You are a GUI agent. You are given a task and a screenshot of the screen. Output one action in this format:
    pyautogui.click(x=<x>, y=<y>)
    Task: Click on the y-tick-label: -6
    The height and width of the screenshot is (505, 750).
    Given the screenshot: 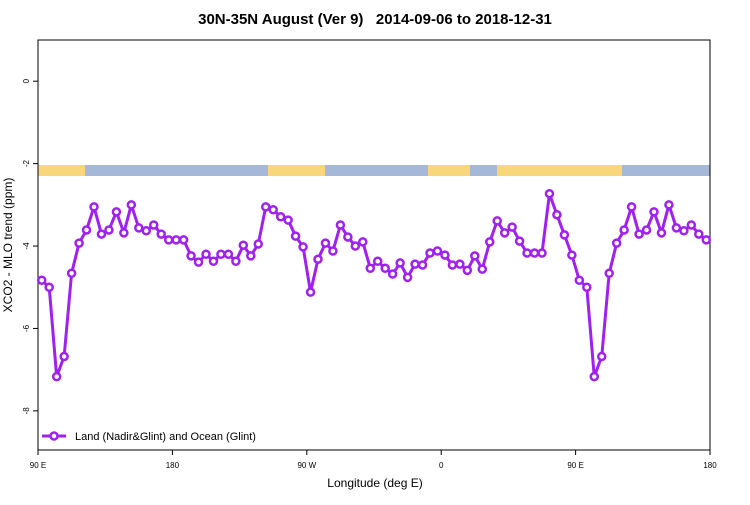 What is the action you would take?
    pyautogui.click(x=26, y=328)
    